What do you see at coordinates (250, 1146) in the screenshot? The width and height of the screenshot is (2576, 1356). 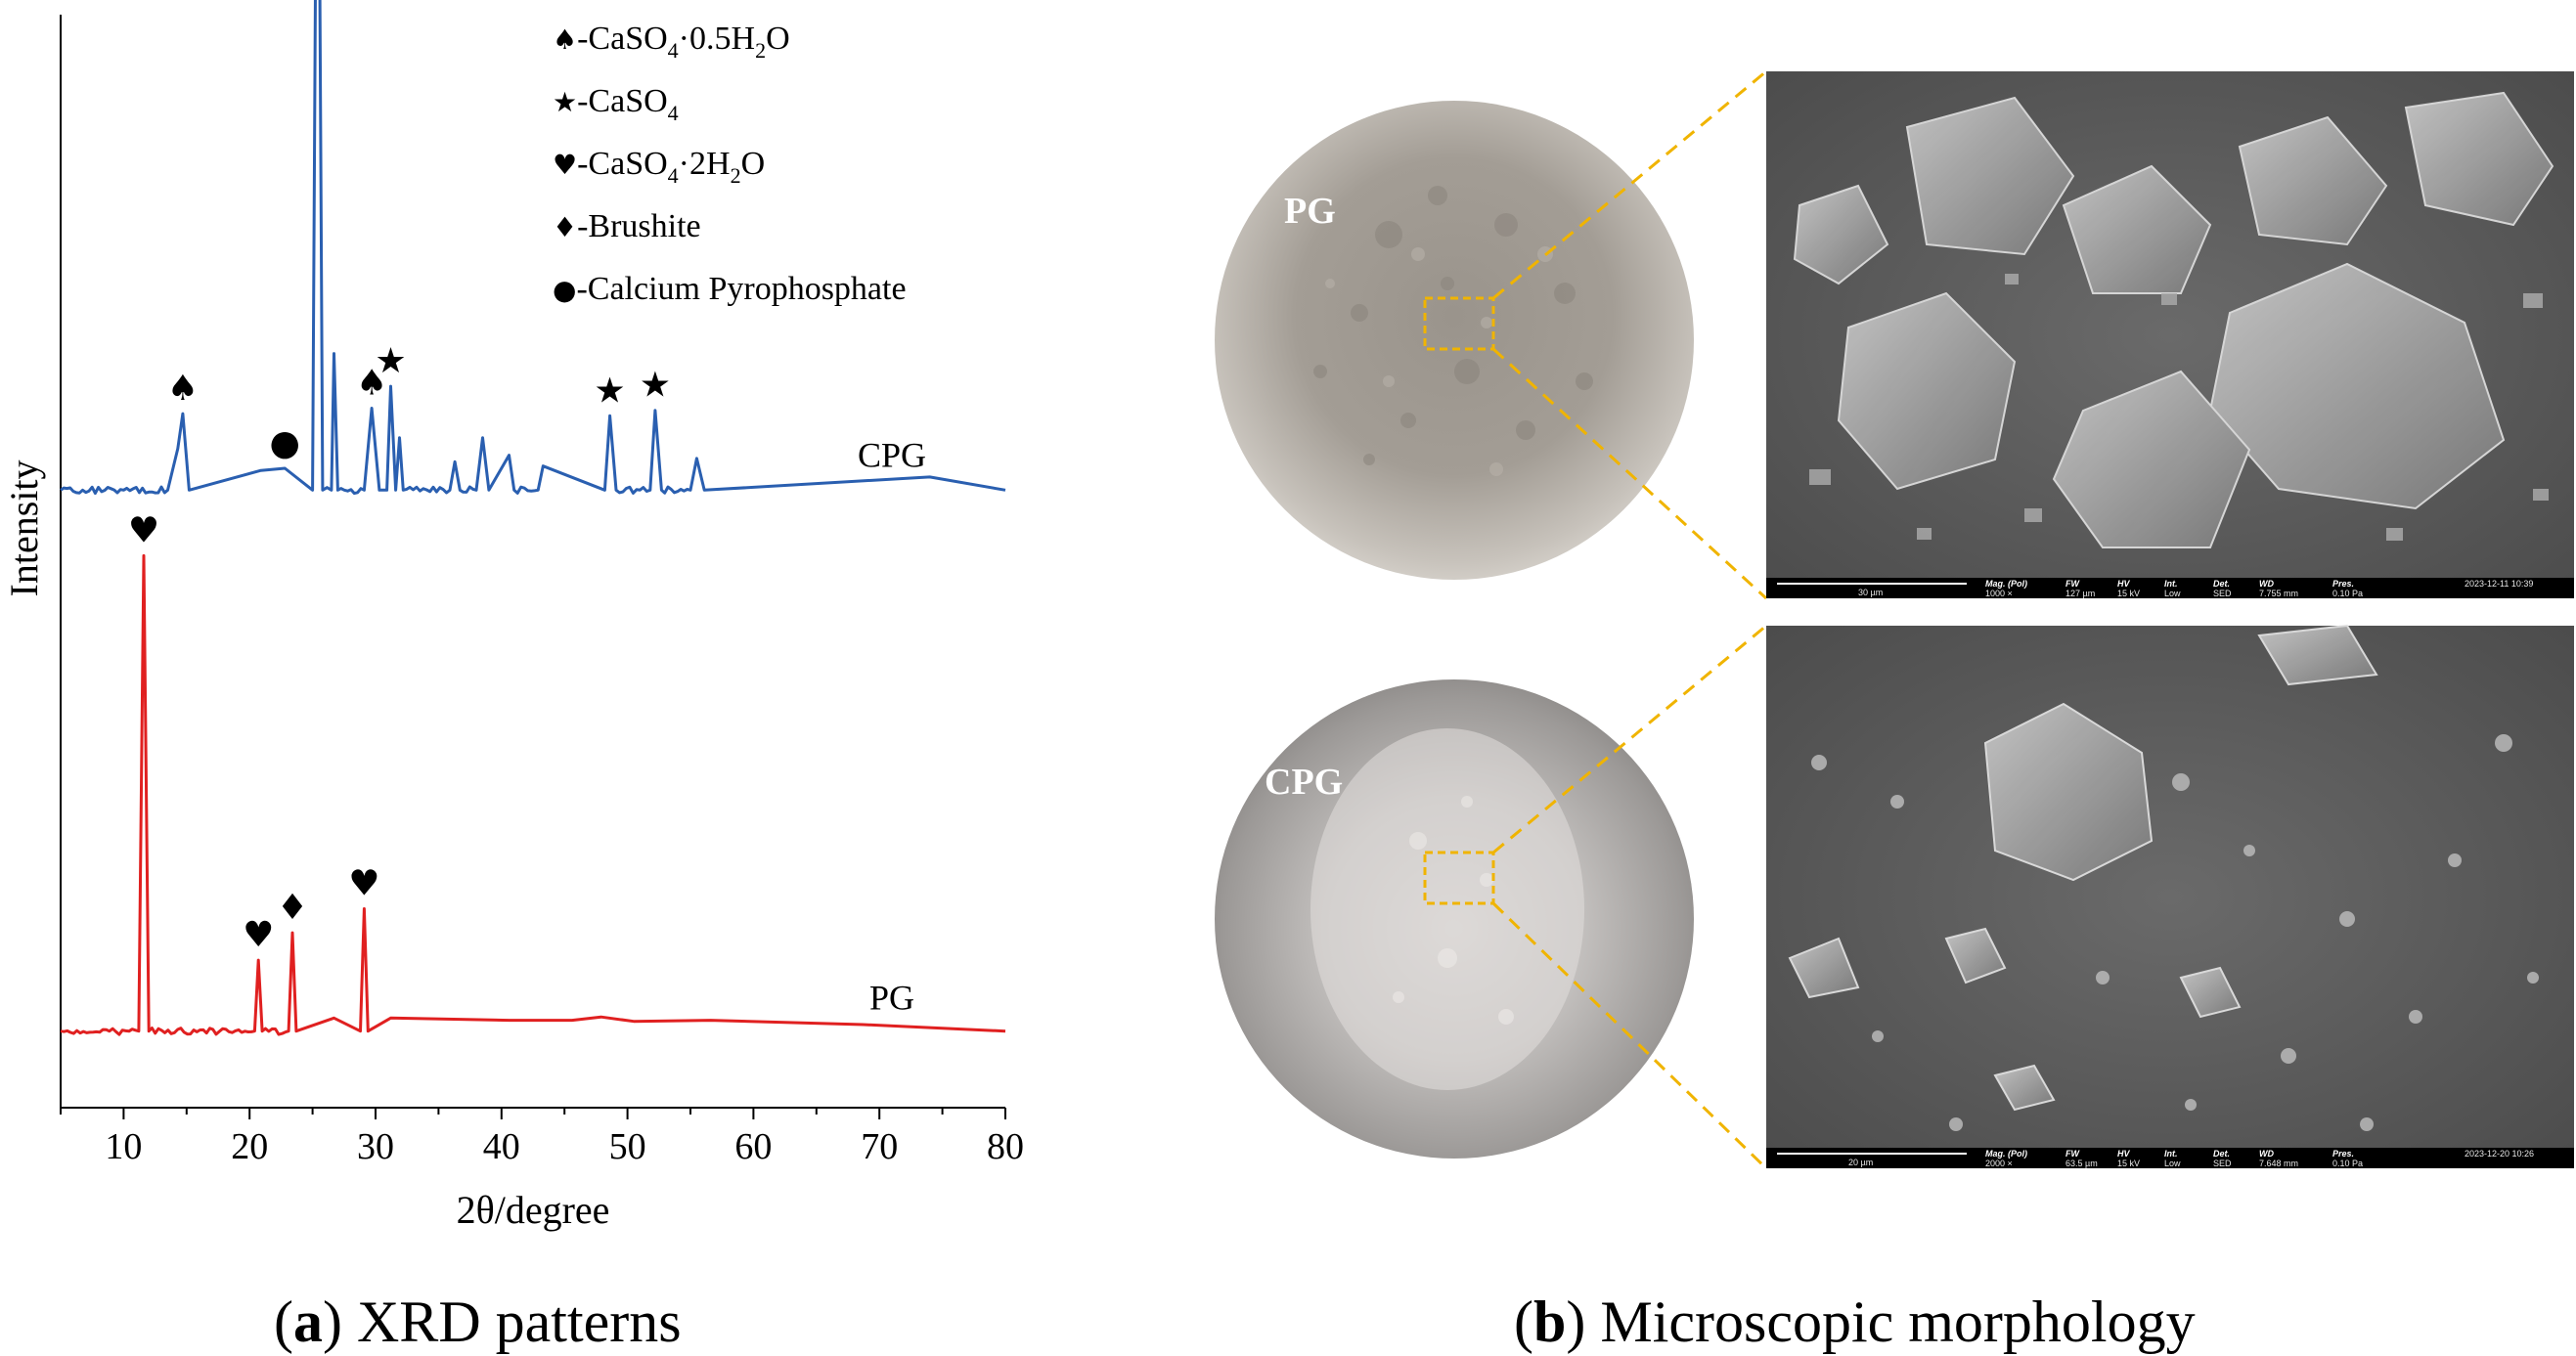 I see `x-tick-label: 20` at bounding box center [250, 1146].